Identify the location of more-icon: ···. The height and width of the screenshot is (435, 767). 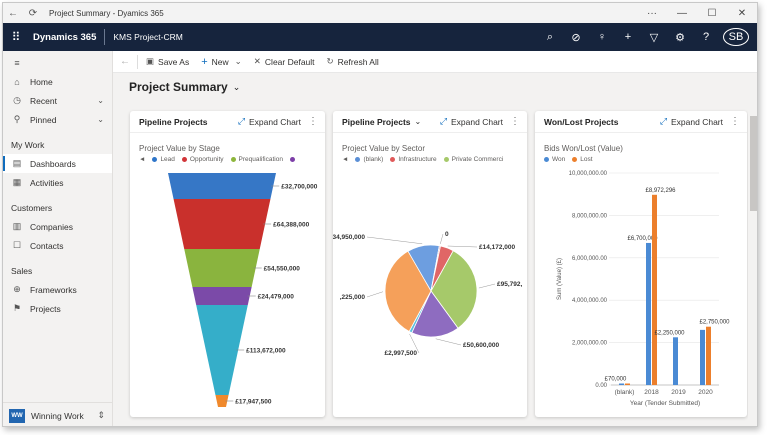
(652, 13).